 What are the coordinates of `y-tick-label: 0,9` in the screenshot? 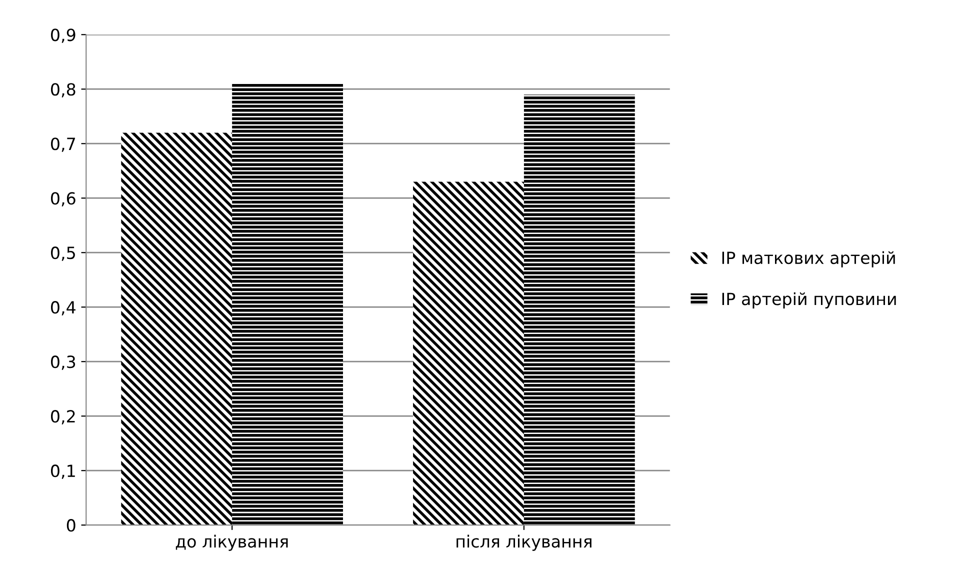 It's located at (63, 35).